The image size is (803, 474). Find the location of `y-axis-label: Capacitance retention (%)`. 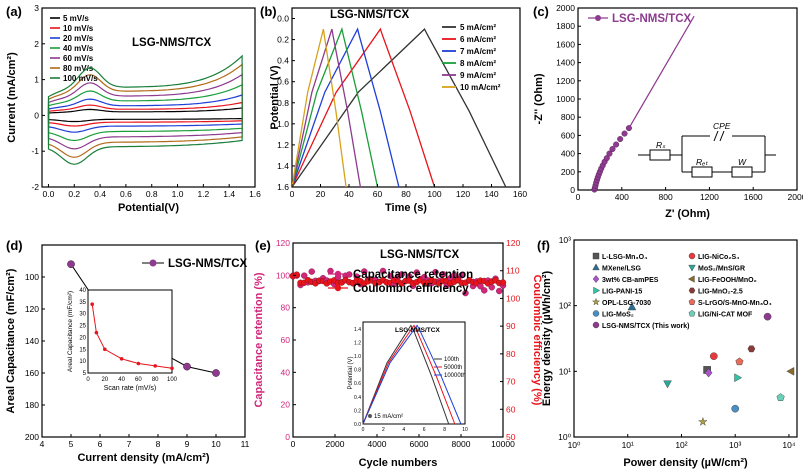

y-axis-label: Capacitance retention (%) is located at coordinates (259, 339).